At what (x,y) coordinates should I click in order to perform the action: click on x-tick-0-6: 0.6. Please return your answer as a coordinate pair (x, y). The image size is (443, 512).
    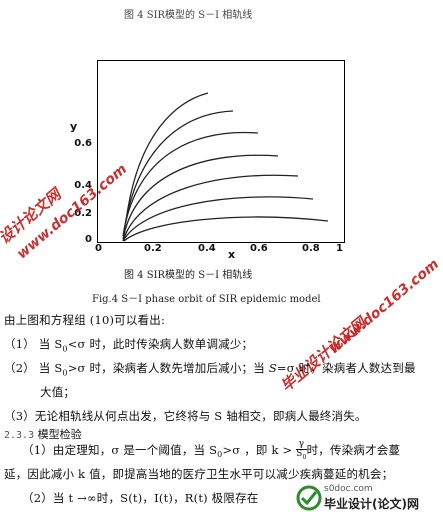
    Looking at the image, I should click on (259, 248).